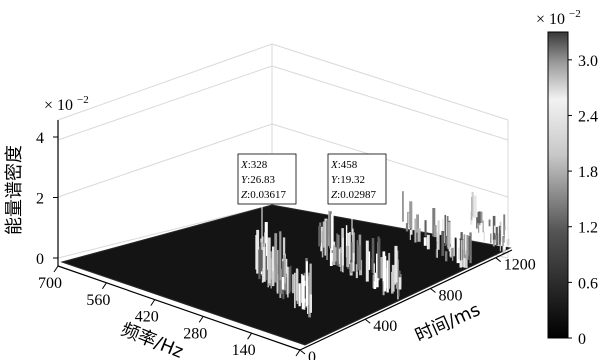 This screenshot has width=614, height=360. I want to click on z-tick-label-2: 4, so click(40, 138).